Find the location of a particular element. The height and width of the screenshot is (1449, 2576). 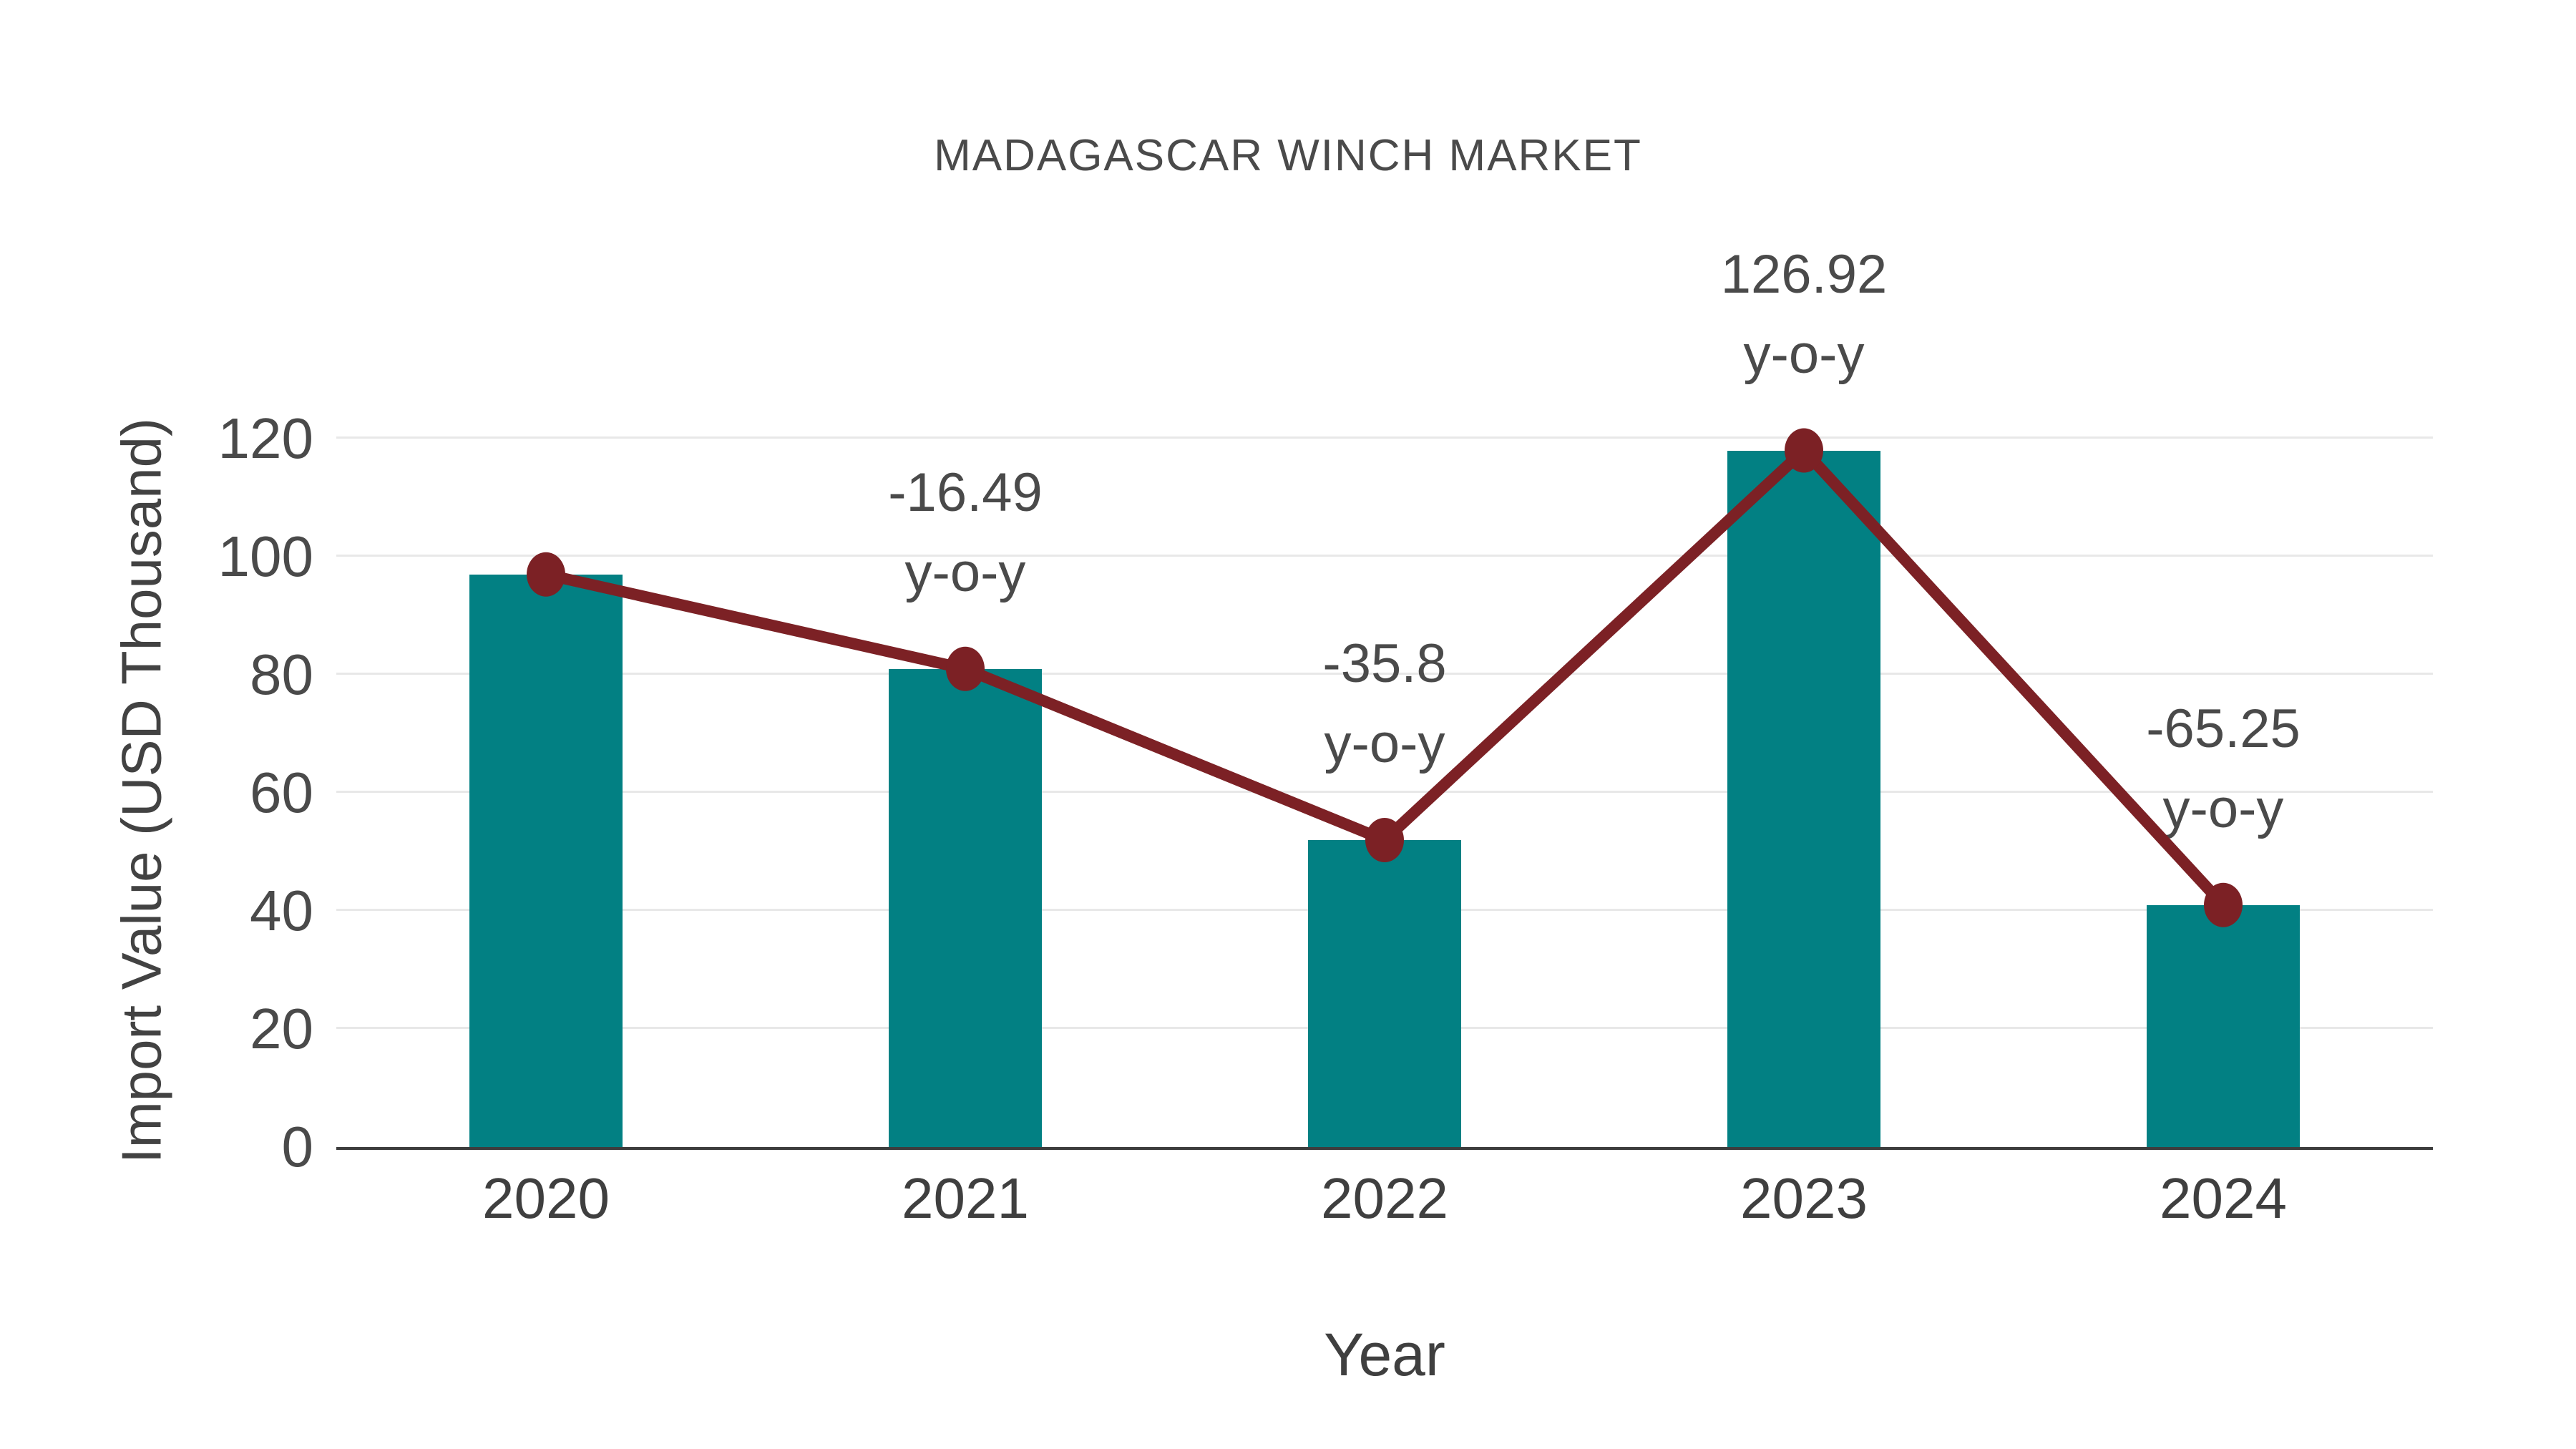

annotation-value: -35.8 is located at coordinates (1384, 663).